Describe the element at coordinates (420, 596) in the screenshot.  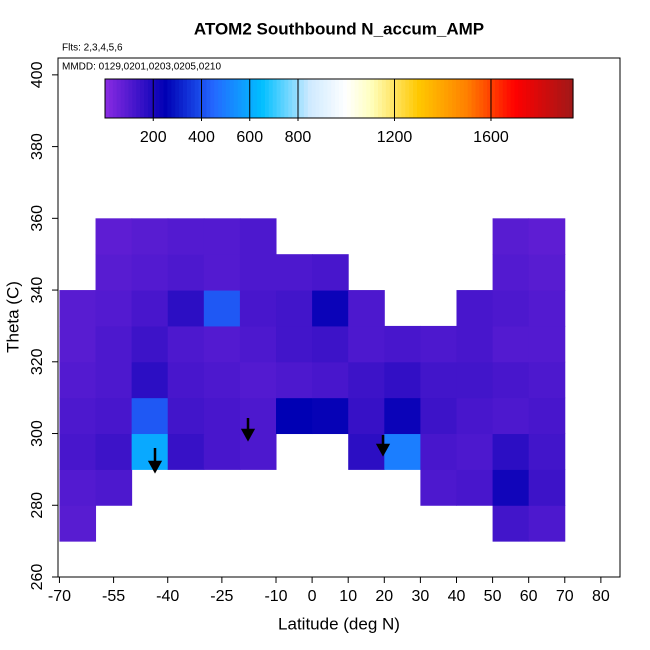
I see `x-tick-label: 30` at that location.